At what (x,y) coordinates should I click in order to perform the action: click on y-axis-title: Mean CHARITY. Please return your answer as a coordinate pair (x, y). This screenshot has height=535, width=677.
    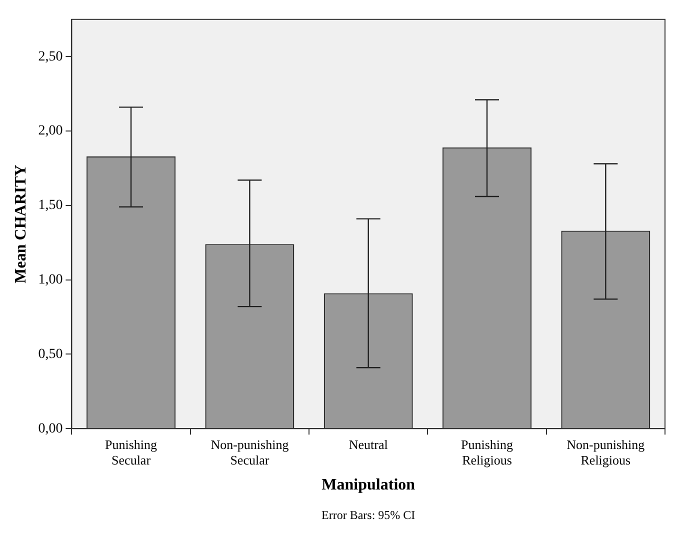
    Looking at the image, I should click on (21, 224).